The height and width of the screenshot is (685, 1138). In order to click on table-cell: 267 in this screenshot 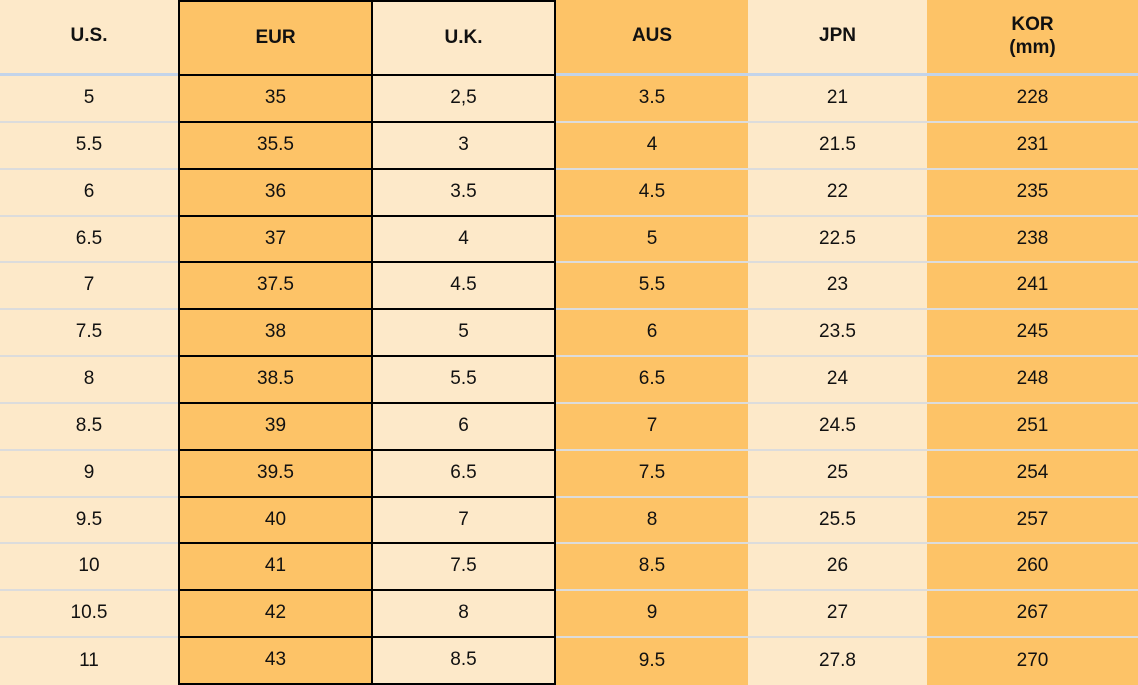, I will do `click(1032, 615)`.